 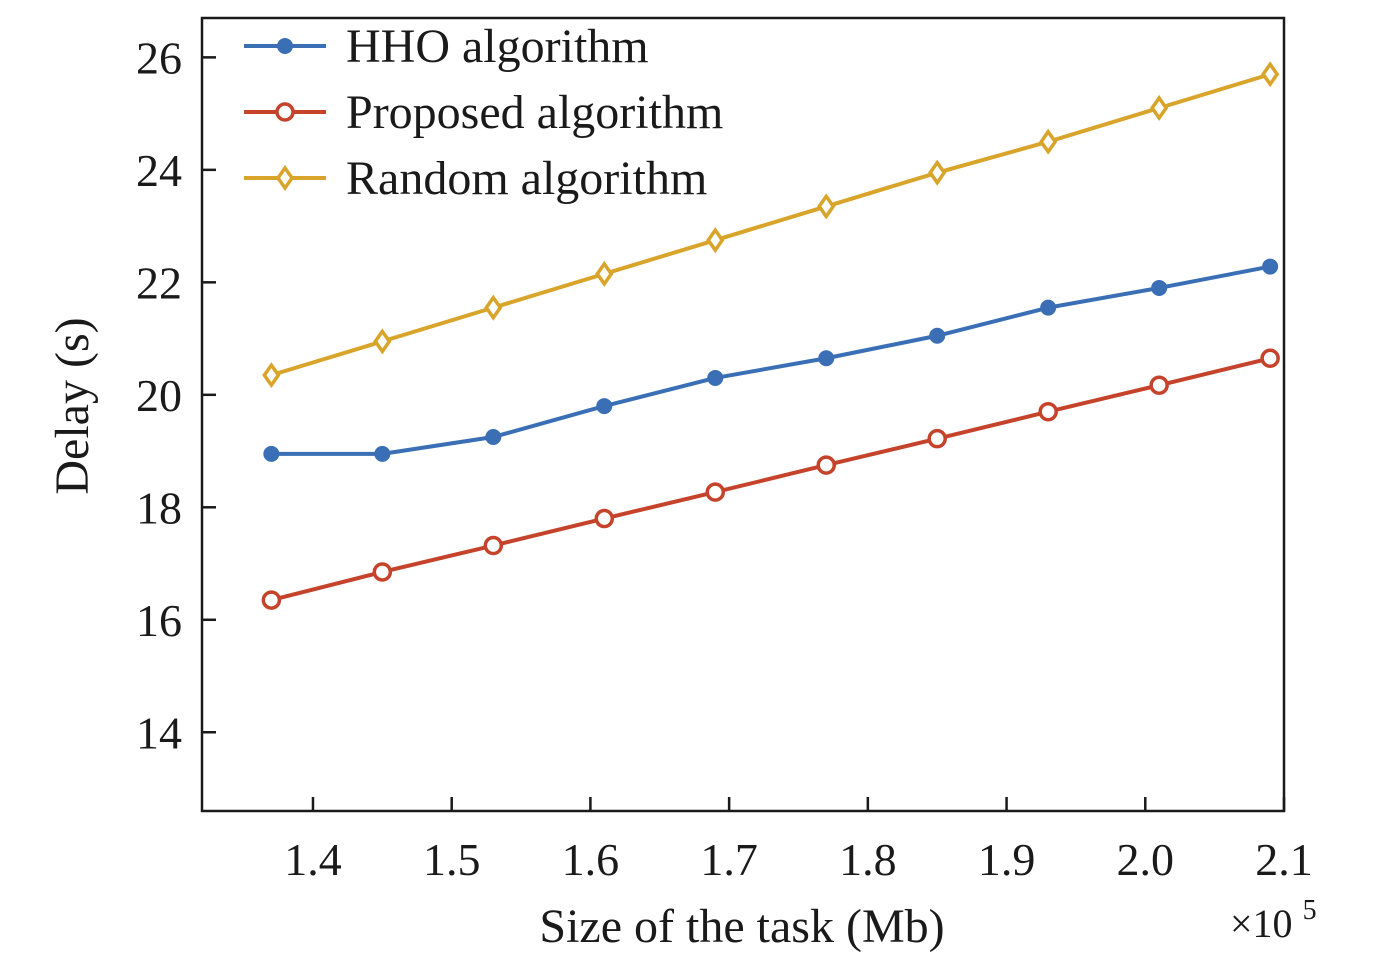 I want to click on y-tick-label: 20, so click(x=159, y=395).